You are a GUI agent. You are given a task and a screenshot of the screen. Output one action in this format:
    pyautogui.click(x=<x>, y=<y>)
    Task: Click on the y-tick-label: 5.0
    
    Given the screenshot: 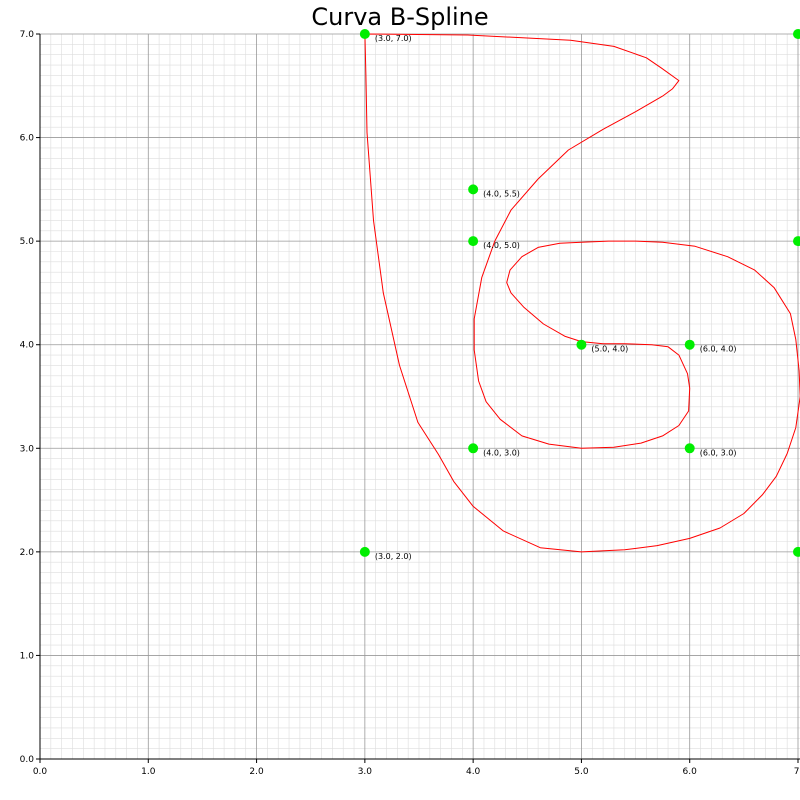 What is the action you would take?
    pyautogui.click(x=27, y=242)
    